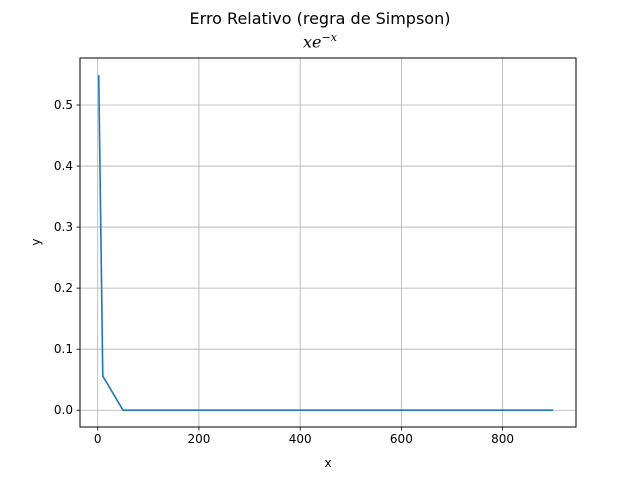 Image resolution: width=640 pixels, height=480 pixels. I want to click on y-axis-label: y, so click(36, 241).